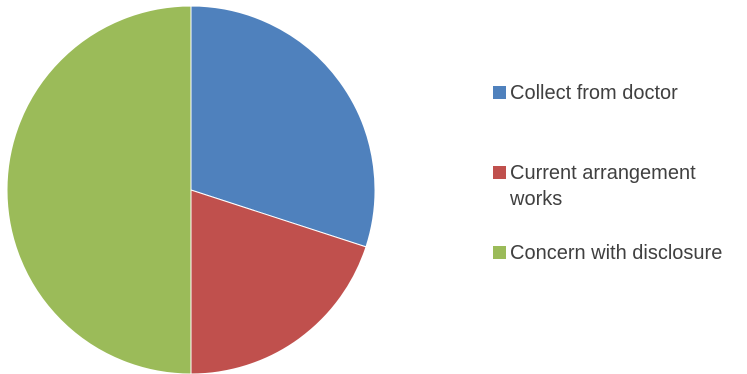 This screenshot has height=374, width=747. I want to click on legend-label-concern-with-disclosure: Concern with disclosure, so click(616, 253).